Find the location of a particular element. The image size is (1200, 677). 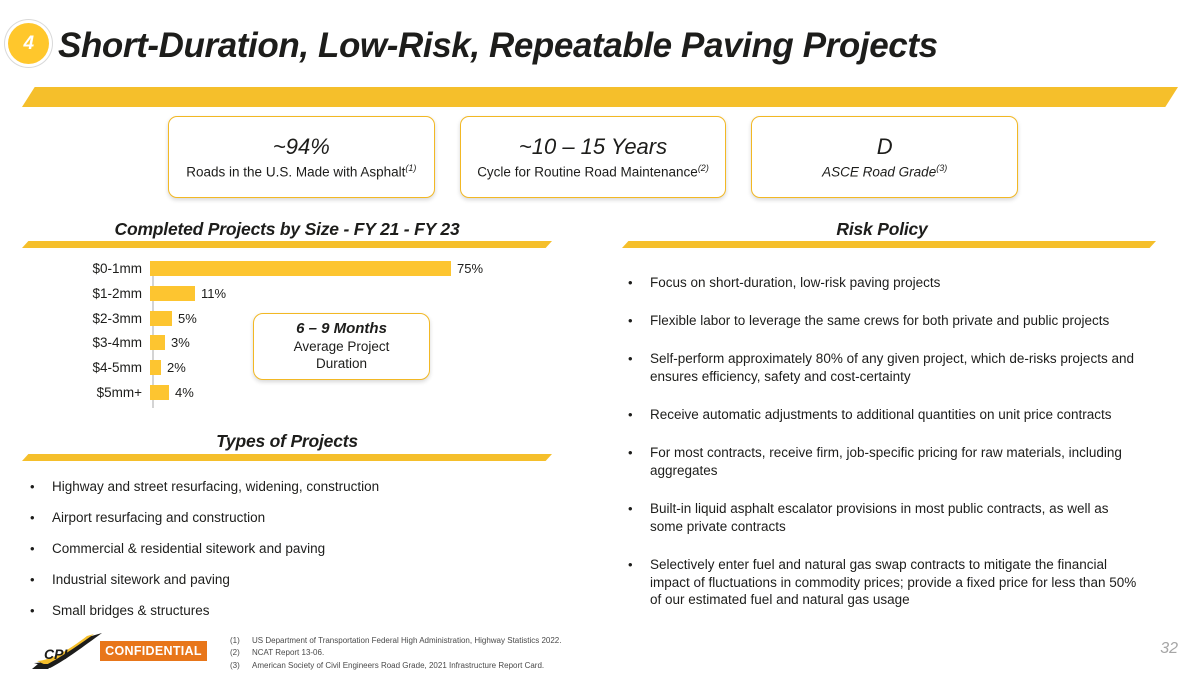

cpi-logo: CPI is located at coordinates (69, 651).